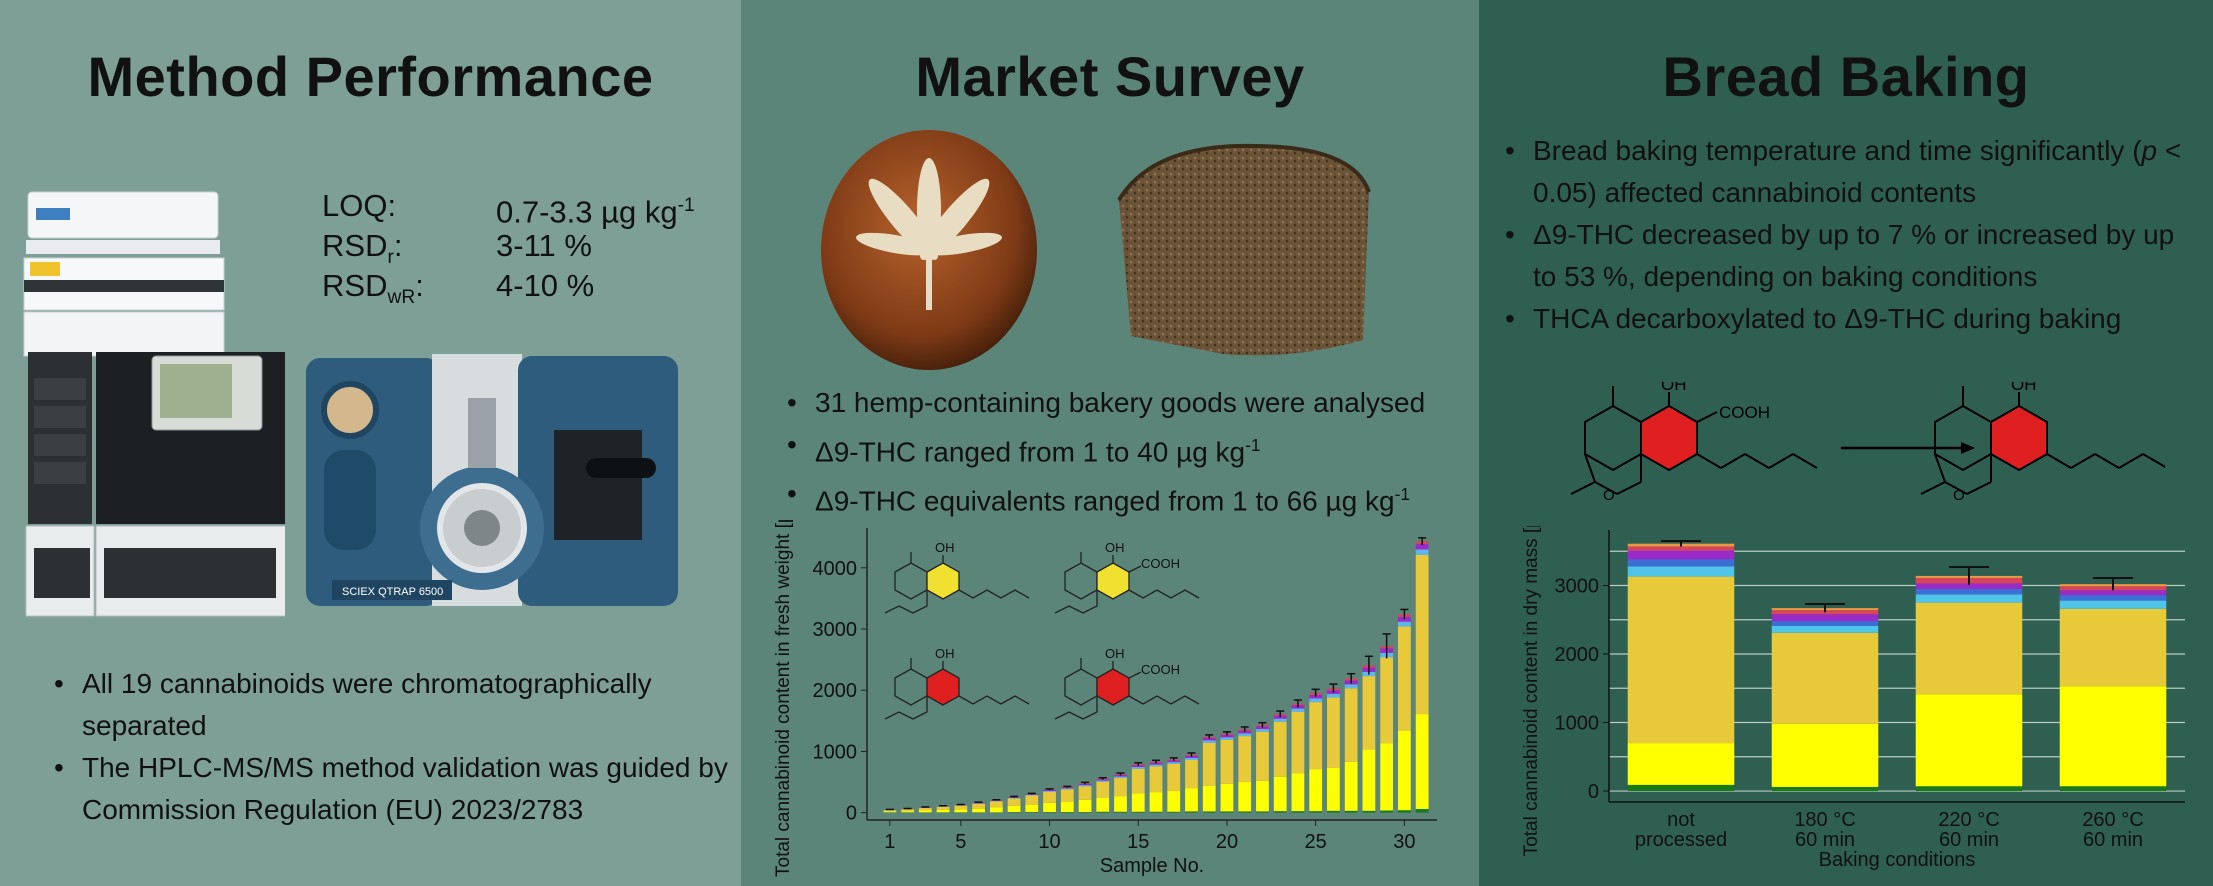 This screenshot has width=2213, height=886. I want to click on spec-label-text: RSD, so click(355, 245).